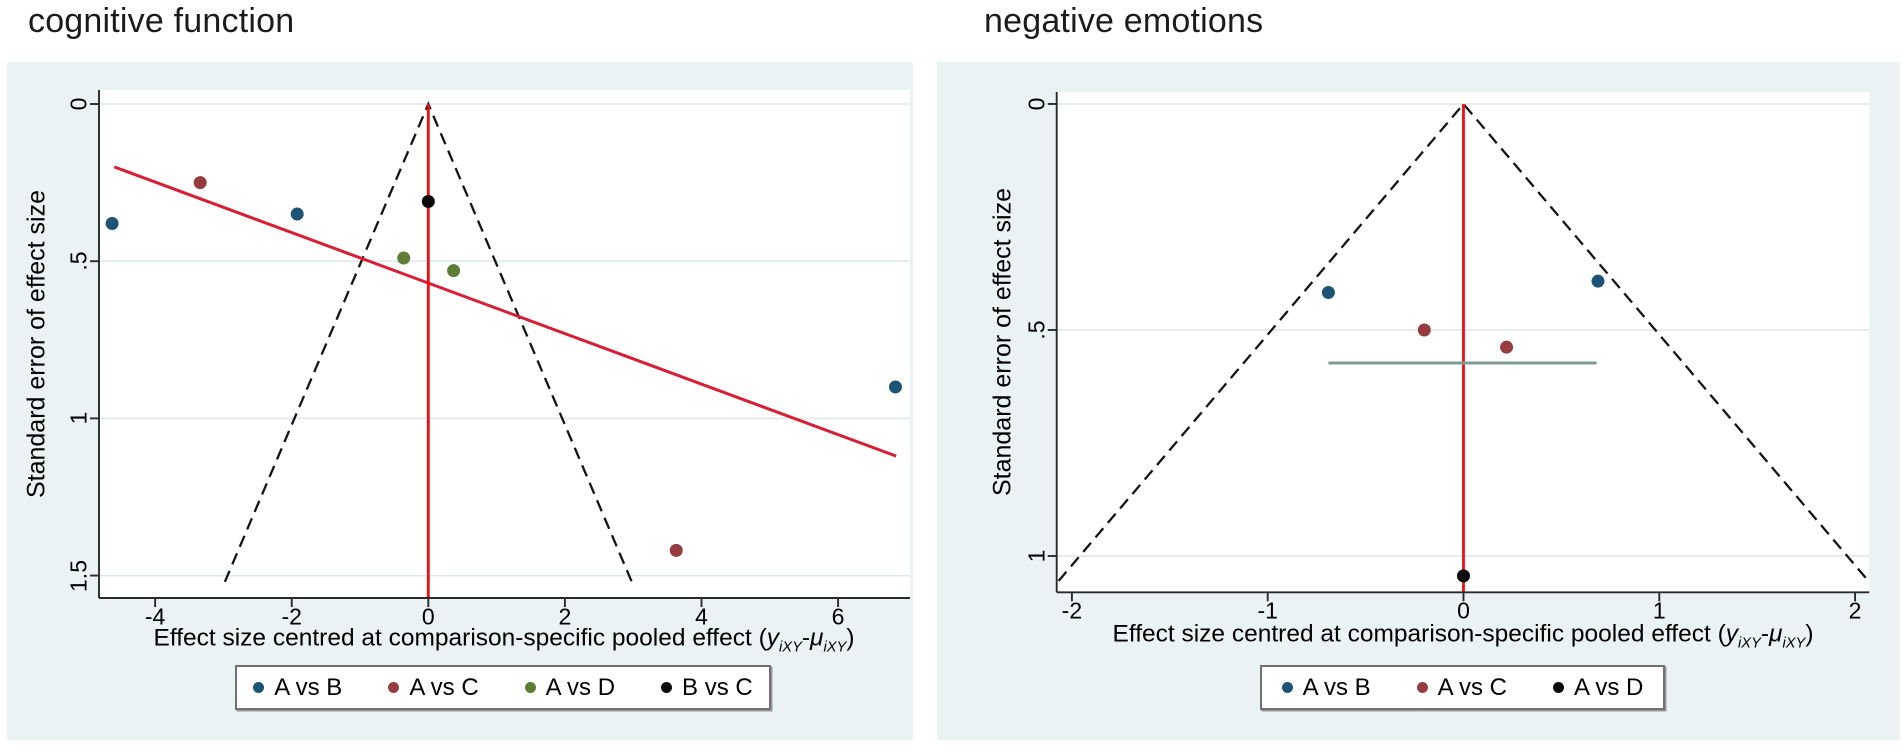  Describe the element at coordinates (838, 616) in the screenshot. I see `x-tick-label: 6` at that location.